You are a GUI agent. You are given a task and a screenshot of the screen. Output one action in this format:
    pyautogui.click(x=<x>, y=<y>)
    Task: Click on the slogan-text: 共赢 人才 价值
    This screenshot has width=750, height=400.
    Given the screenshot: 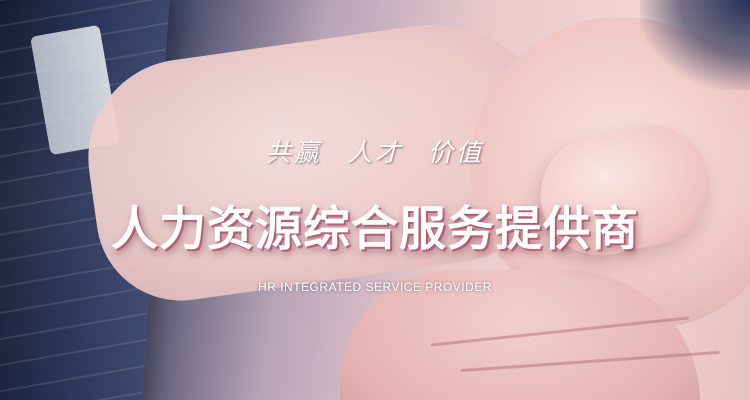 What is the action you would take?
    pyautogui.click(x=375, y=152)
    